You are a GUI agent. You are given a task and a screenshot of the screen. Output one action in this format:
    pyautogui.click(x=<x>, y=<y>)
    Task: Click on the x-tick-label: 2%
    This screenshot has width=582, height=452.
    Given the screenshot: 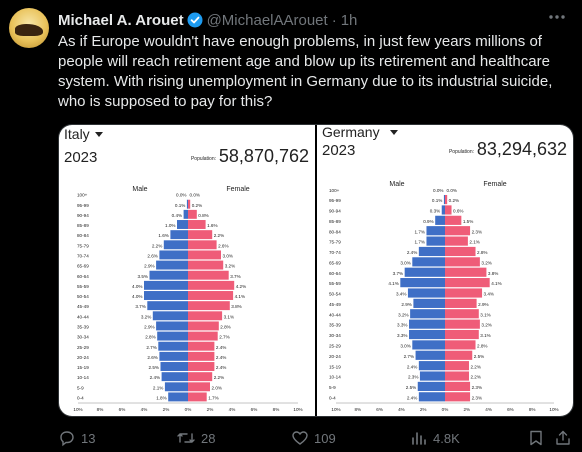 What is the action you would take?
    pyautogui.click(x=166, y=409)
    